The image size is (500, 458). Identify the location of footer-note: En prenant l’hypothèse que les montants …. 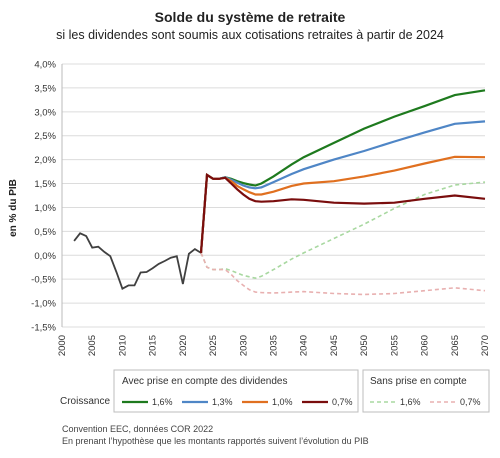
(215, 441).